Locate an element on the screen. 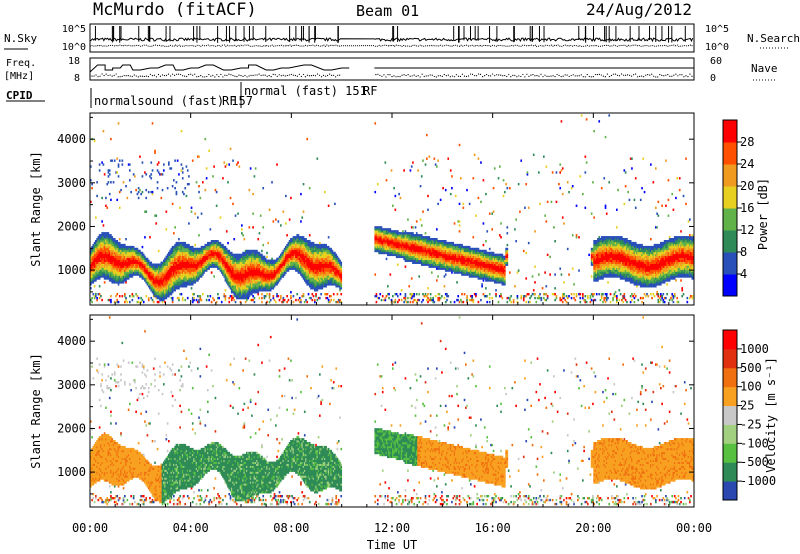 This screenshot has height=554, width=800. freq-tick-bottom: 8 is located at coordinates (77, 78).